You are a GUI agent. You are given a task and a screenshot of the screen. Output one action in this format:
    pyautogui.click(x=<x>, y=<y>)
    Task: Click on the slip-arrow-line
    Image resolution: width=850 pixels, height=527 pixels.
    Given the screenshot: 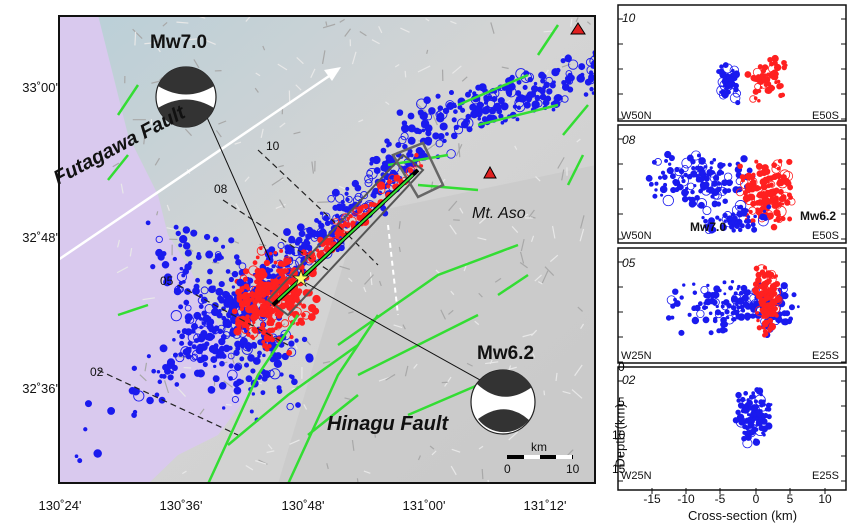 What is the action you would take?
    pyautogui.click(x=198, y=165)
    